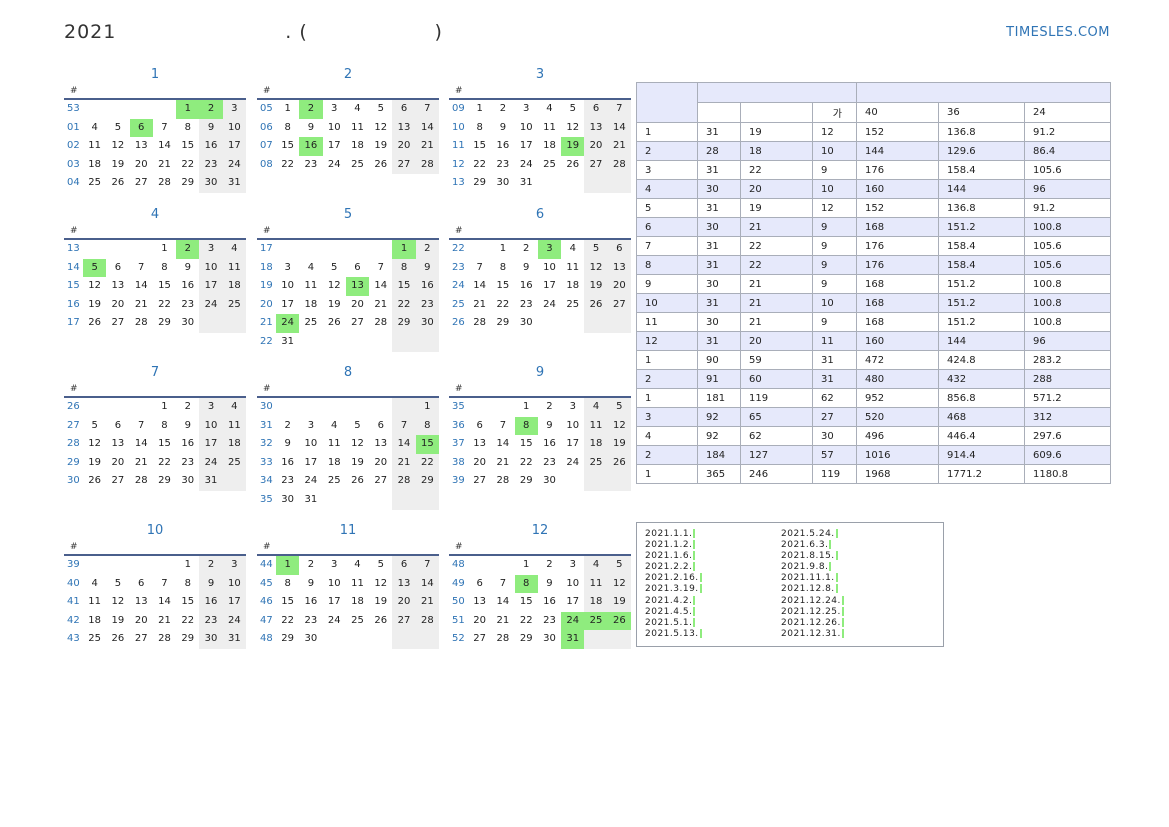  I want to click on holiday-date: 2021.12.8., so click(808, 589).